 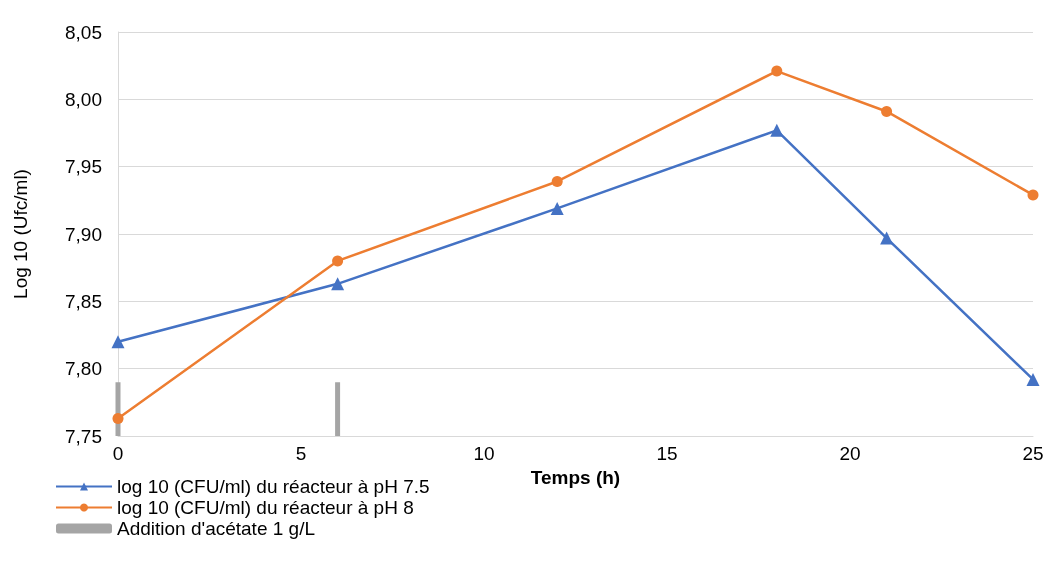 I want to click on y-tick-label: 7,90, so click(x=83, y=234).